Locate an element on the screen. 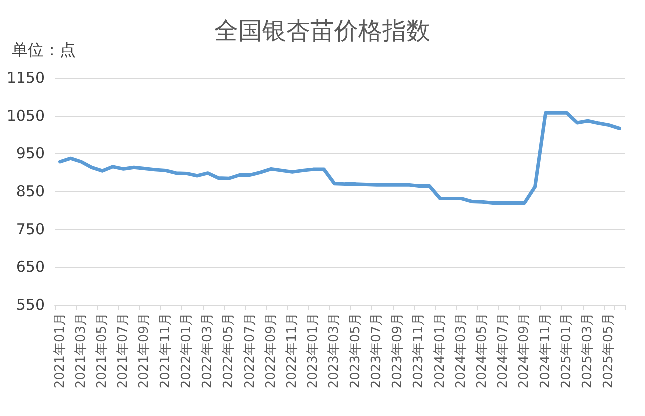 The height and width of the screenshot is (416, 645). x-tick-label: 2024年05月 is located at coordinates (482, 351).